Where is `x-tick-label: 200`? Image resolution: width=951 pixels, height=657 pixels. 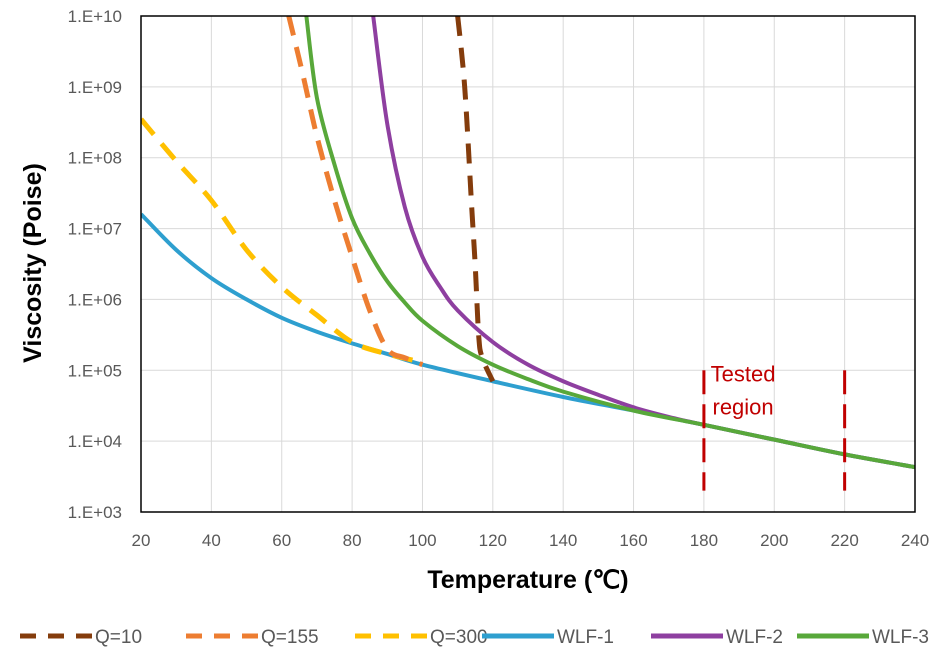
x-tick-label: 200 is located at coordinates (774, 540).